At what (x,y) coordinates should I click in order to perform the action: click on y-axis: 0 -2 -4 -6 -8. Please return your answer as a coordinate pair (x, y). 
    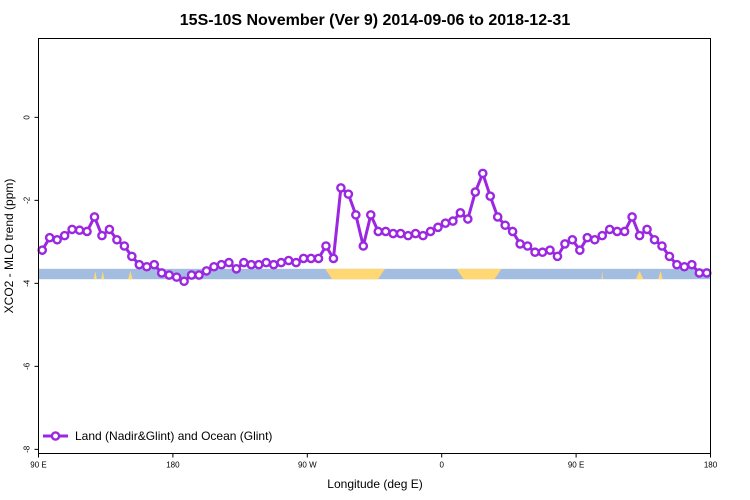
    Looking at the image, I should click on (31, 284).